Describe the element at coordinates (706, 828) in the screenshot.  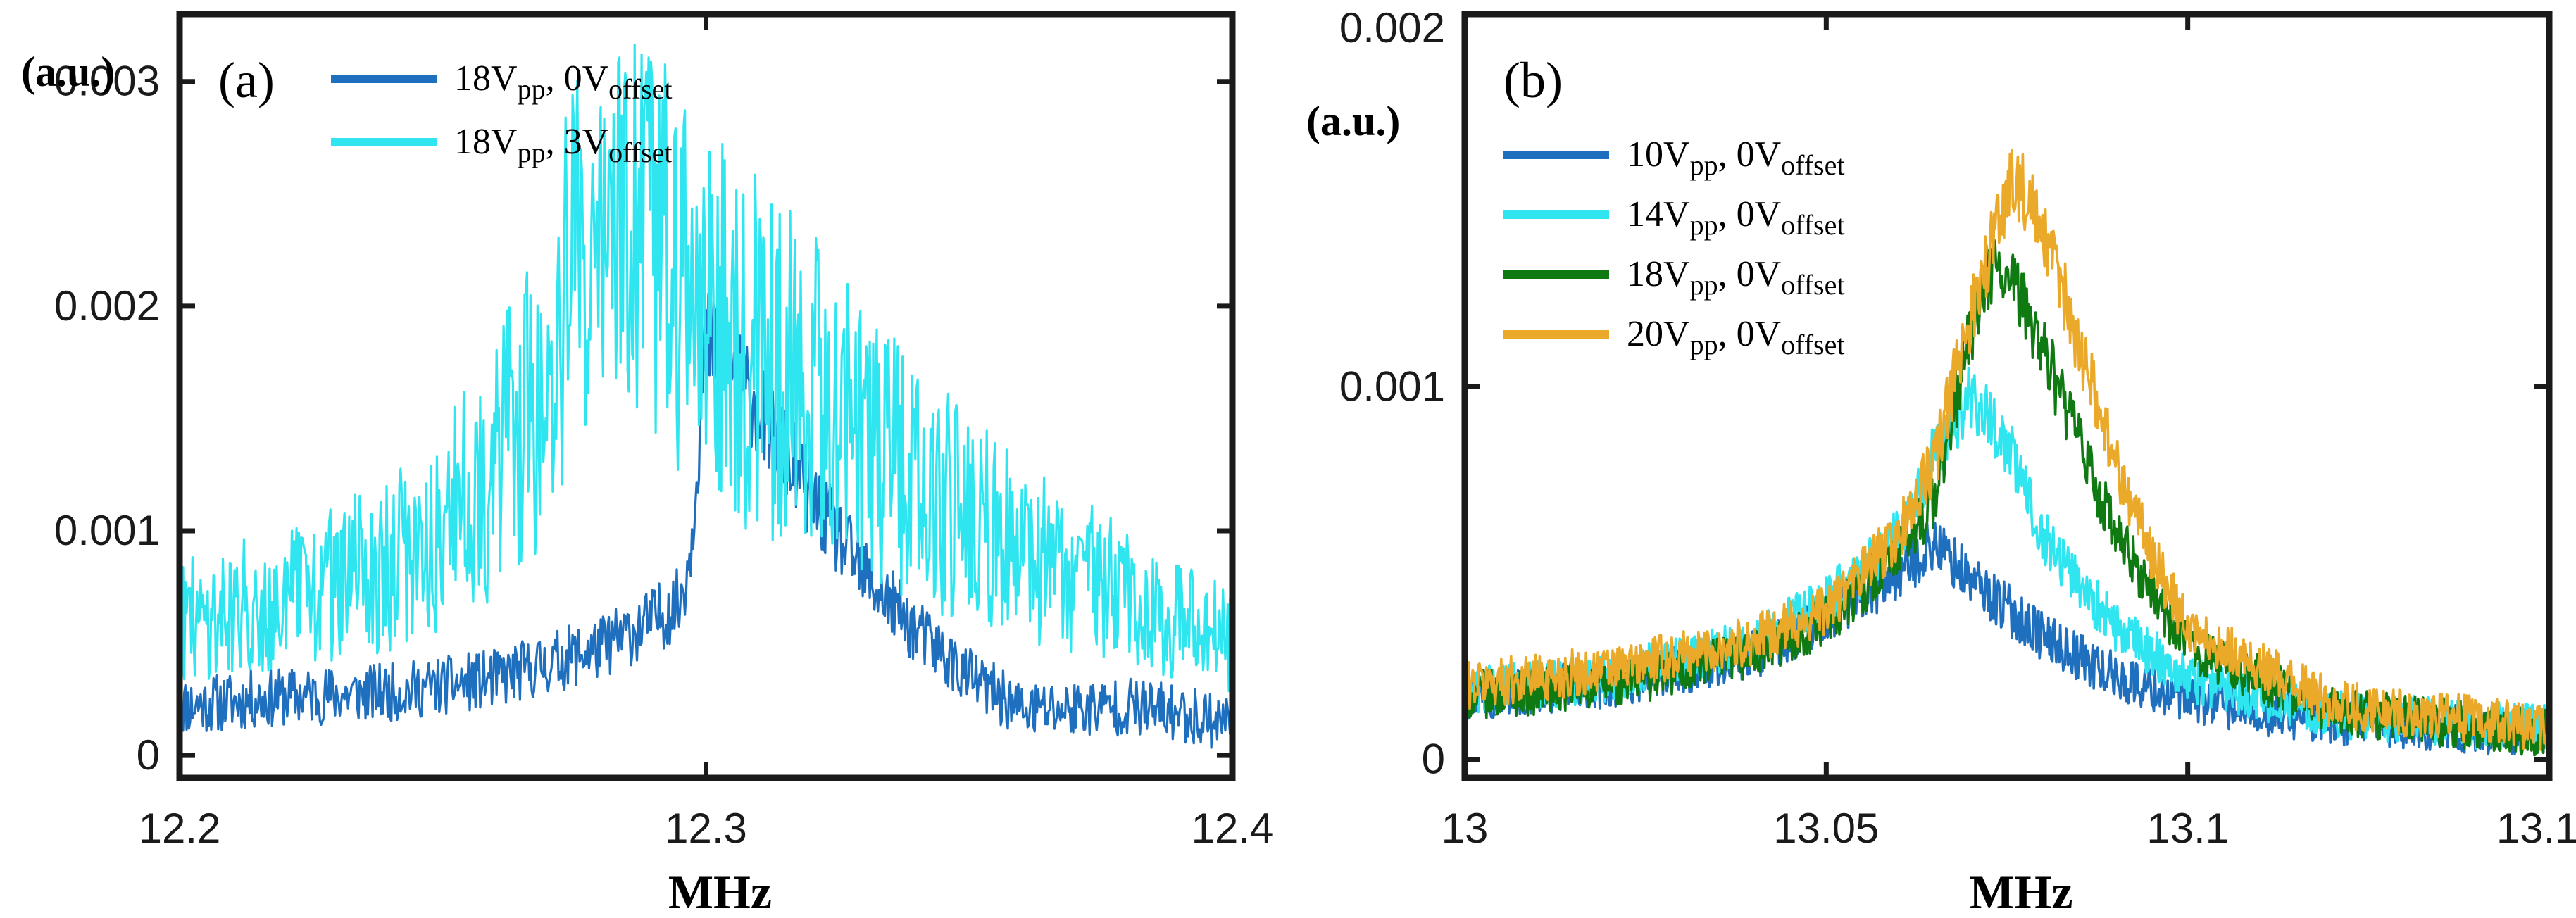
I see `x-tick-label: 12.3` at that location.